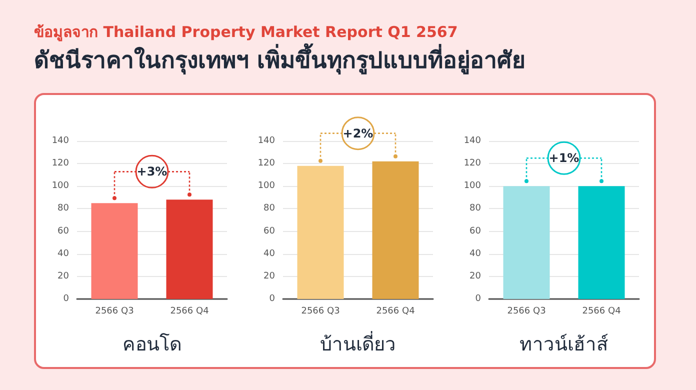  I want to click on x-axis-title: คอนโด, so click(152, 344).